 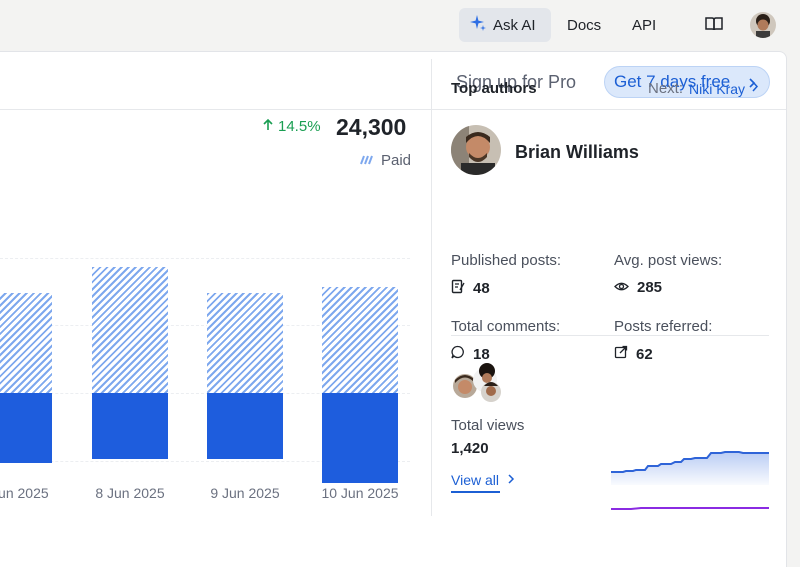 I want to click on published-posts-value: 48, so click(x=470, y=288).